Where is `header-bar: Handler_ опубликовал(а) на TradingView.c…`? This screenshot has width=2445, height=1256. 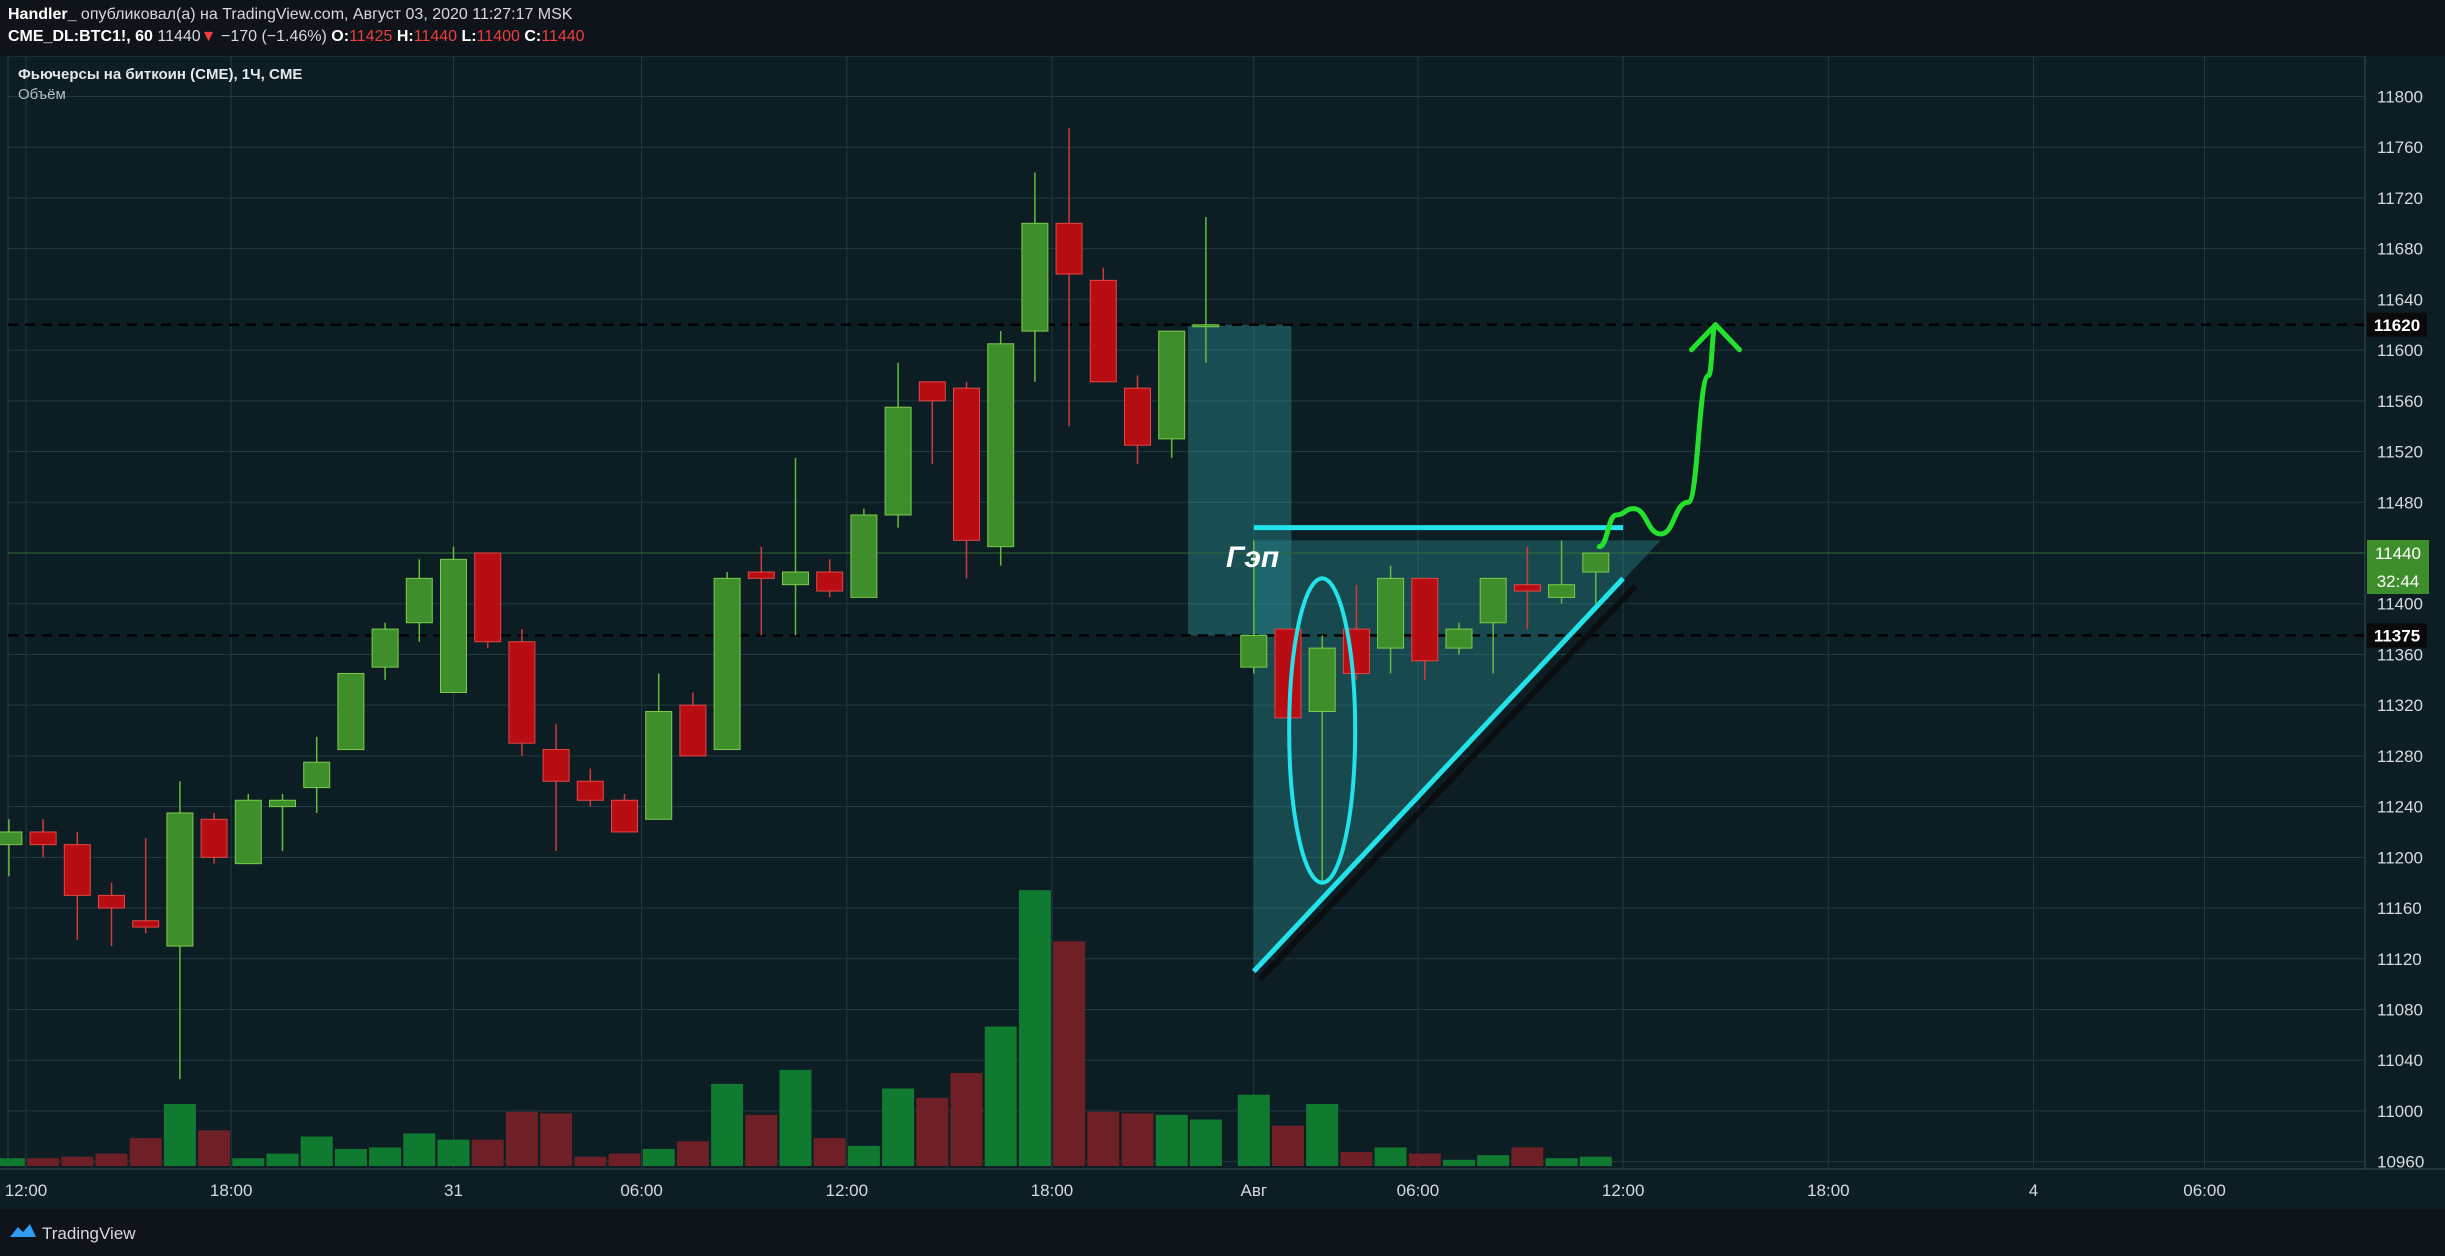
header-bar: Handler_ опубликовал(а) на TradingView.c… is located at coordinates (1222, 28).